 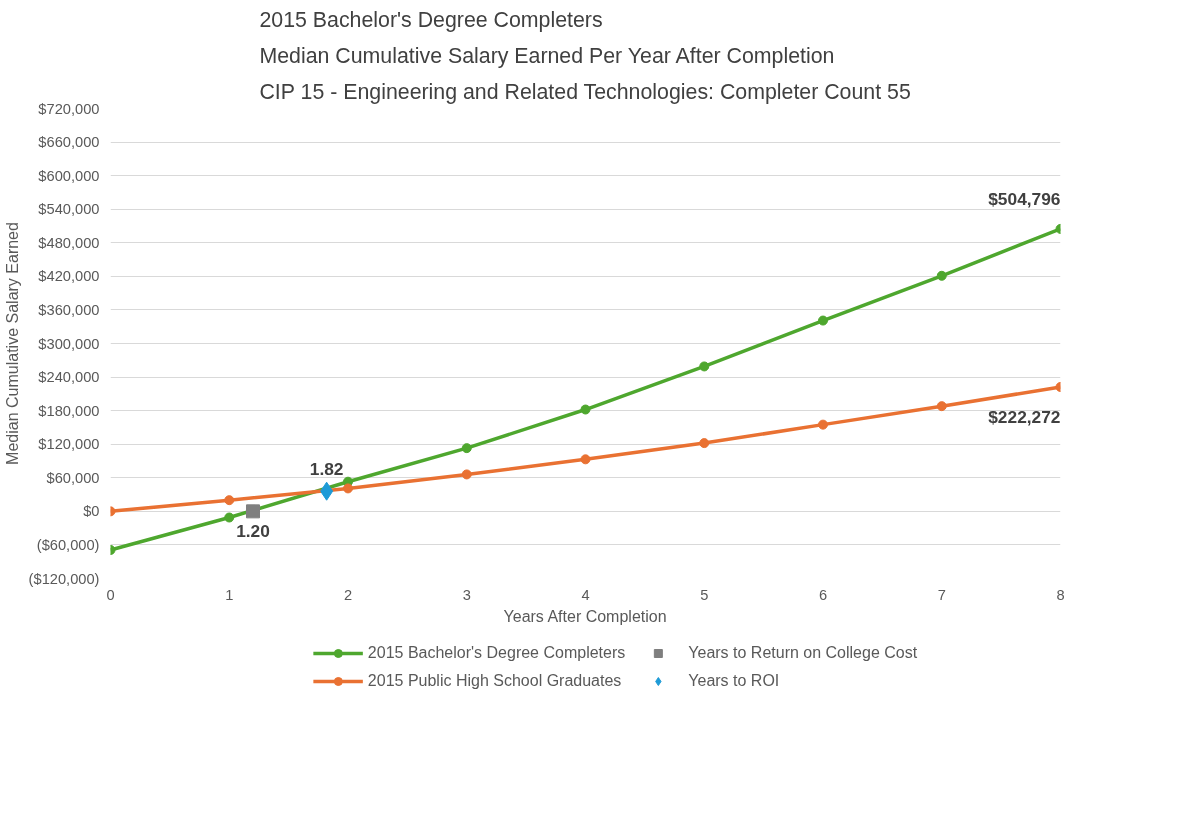 What do you see at coordinates (69, 410) in the screenshot?
I see `y-tick-label: $180,000` at bounding box center [69, 410].